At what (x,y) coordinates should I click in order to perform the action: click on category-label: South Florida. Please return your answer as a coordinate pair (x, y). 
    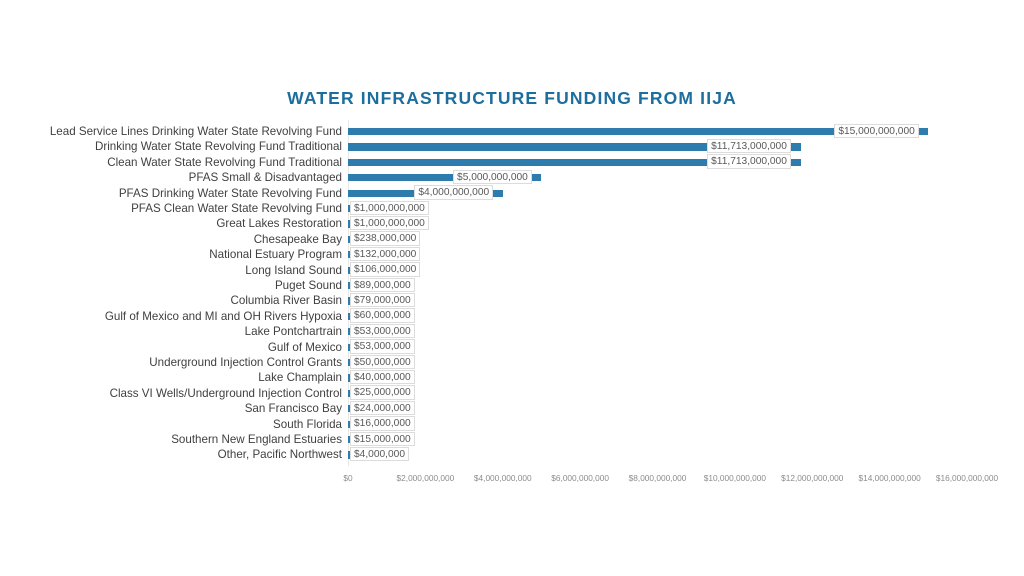
    Looking at the image, I should click on (307, 424).